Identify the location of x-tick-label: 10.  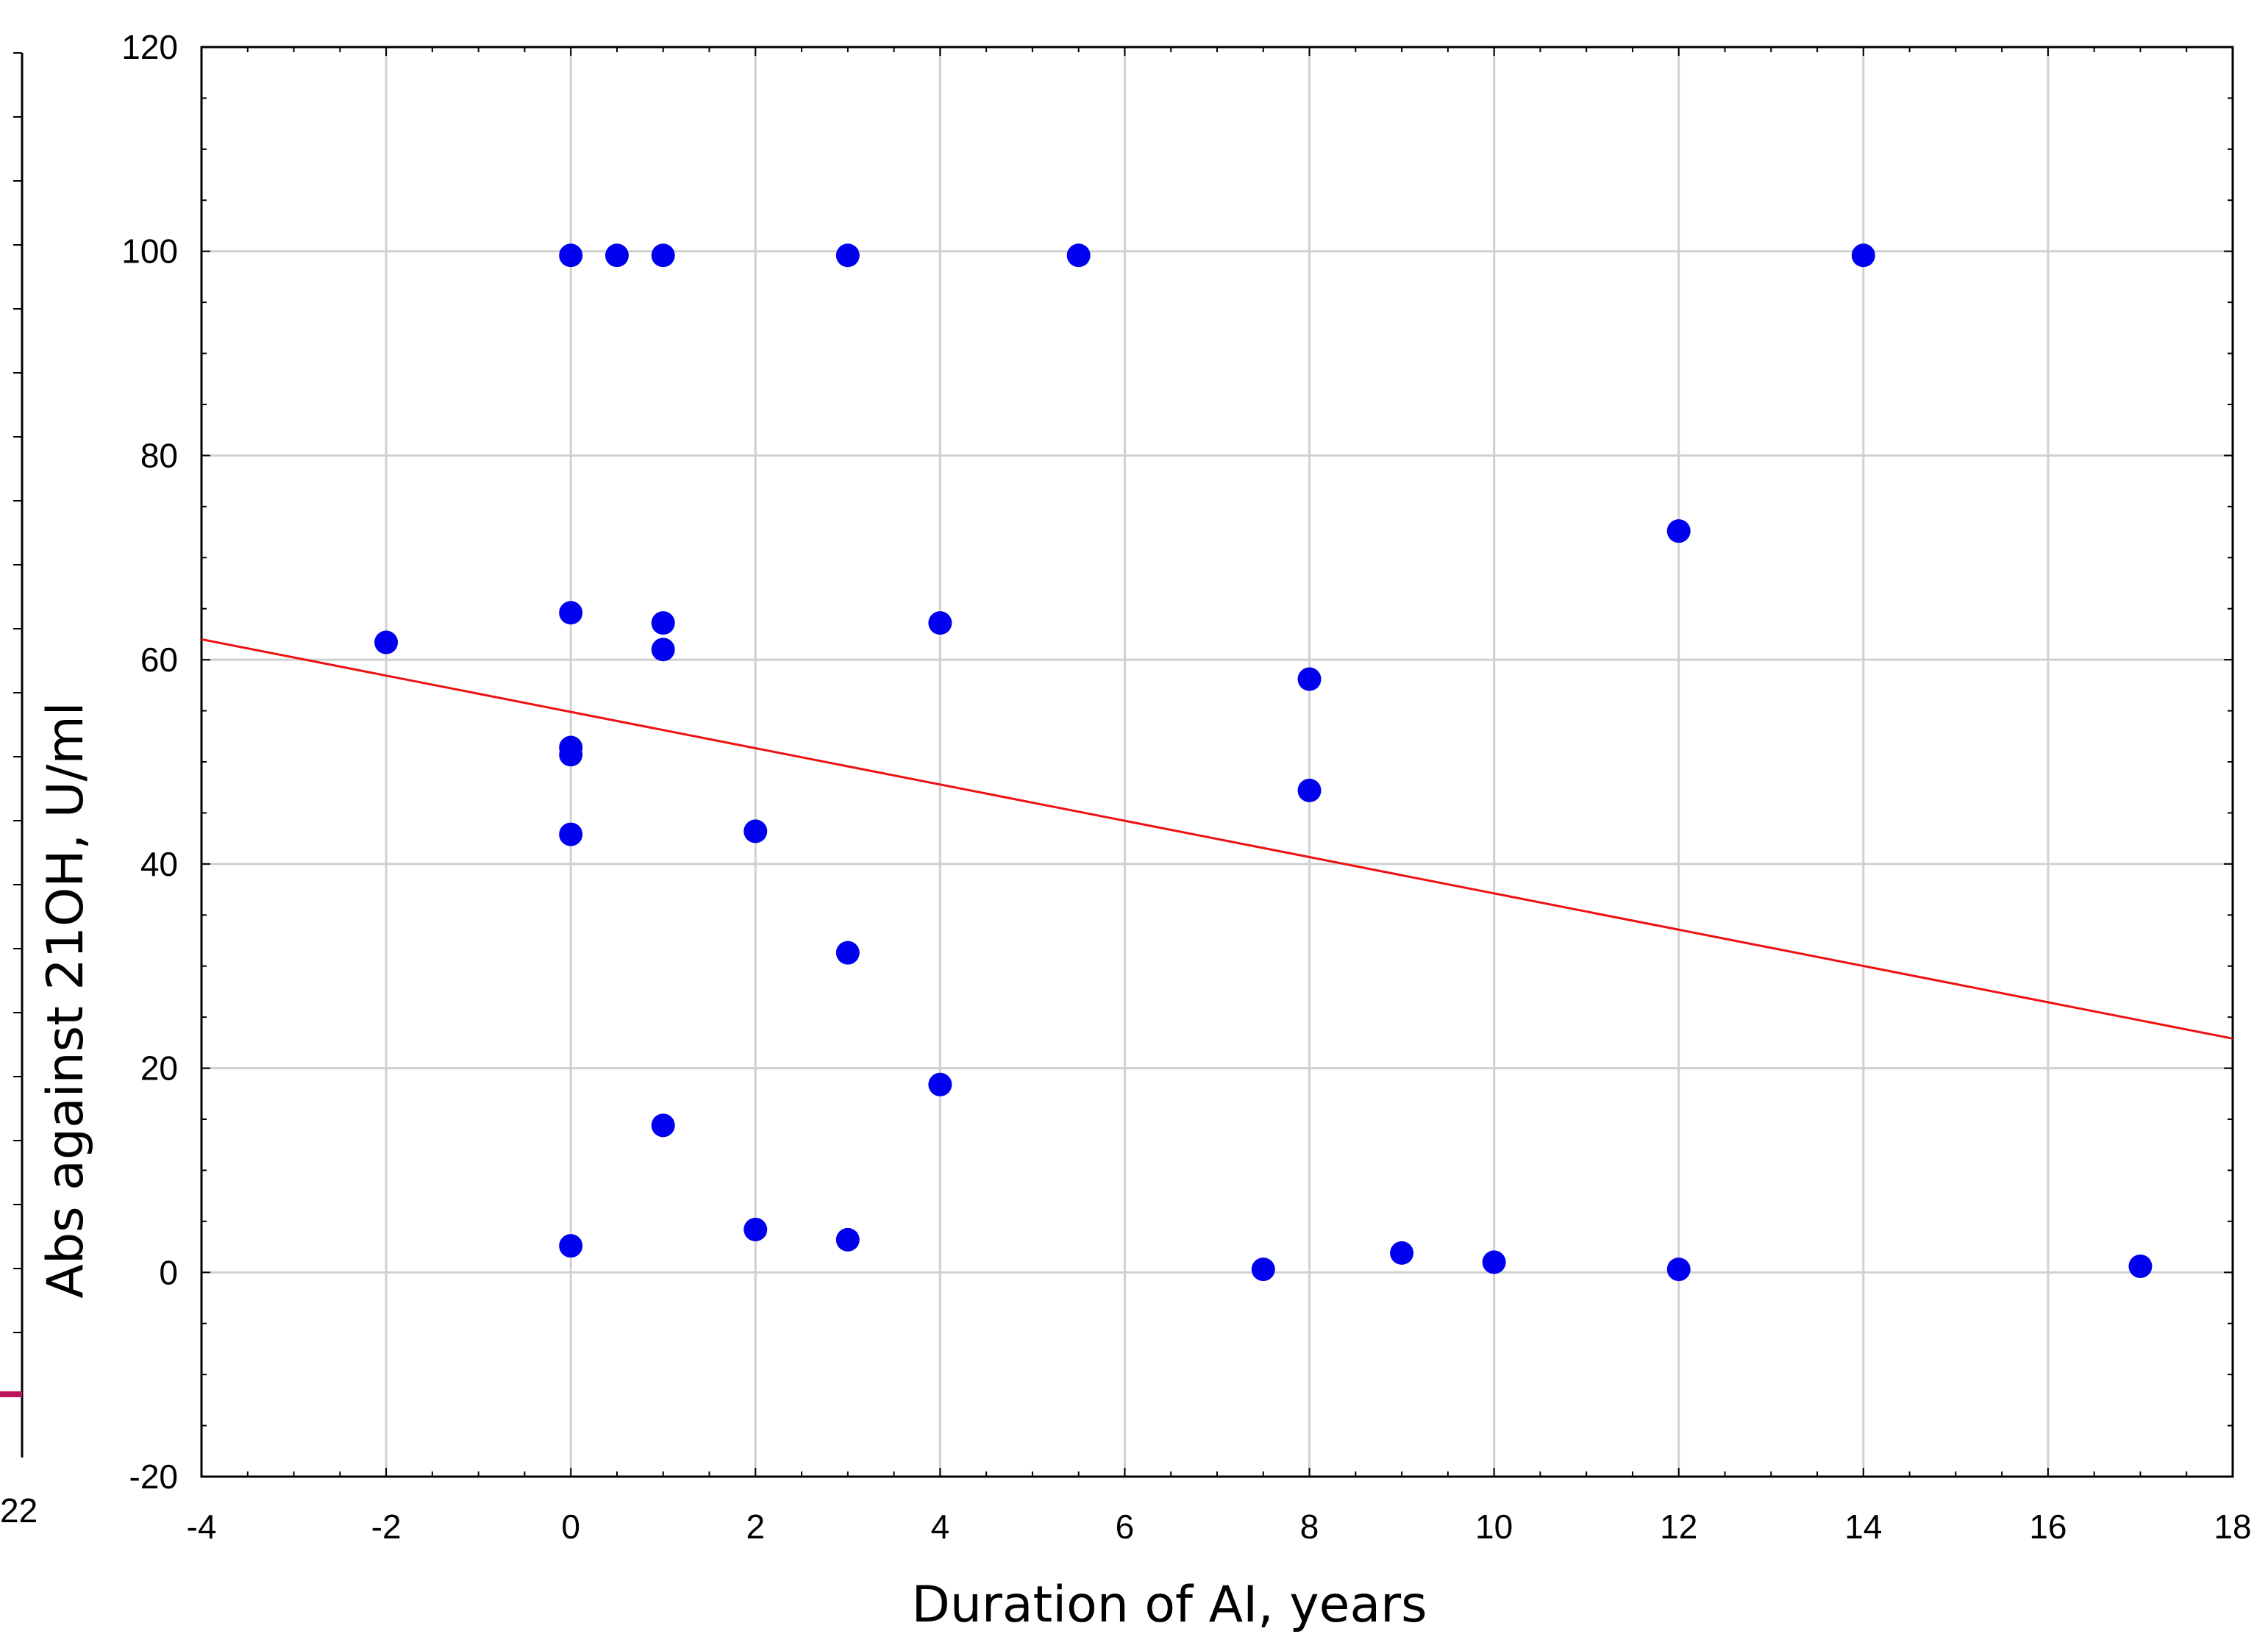
(1494, 1527).